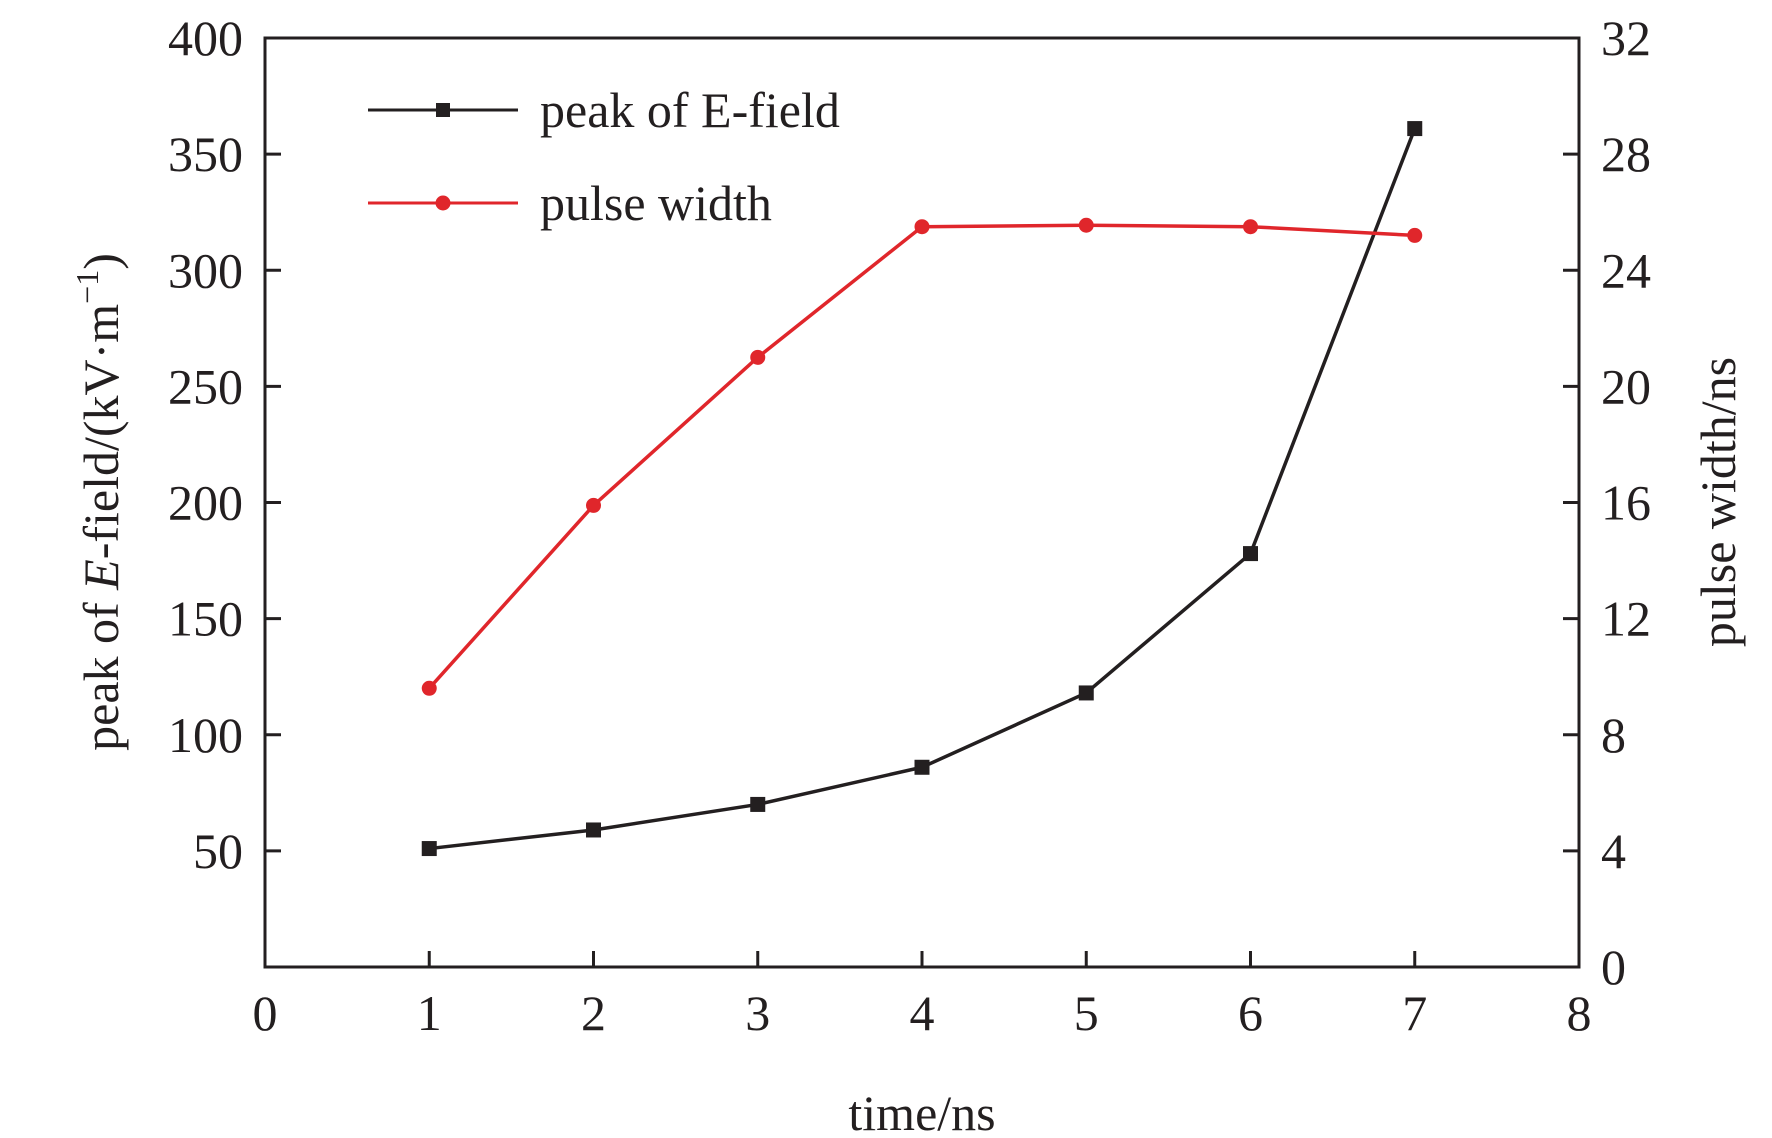 The height and width of the screenshot is (1138, 1772). I want to click on x-tick-label: 8, so click(1579, 1013).